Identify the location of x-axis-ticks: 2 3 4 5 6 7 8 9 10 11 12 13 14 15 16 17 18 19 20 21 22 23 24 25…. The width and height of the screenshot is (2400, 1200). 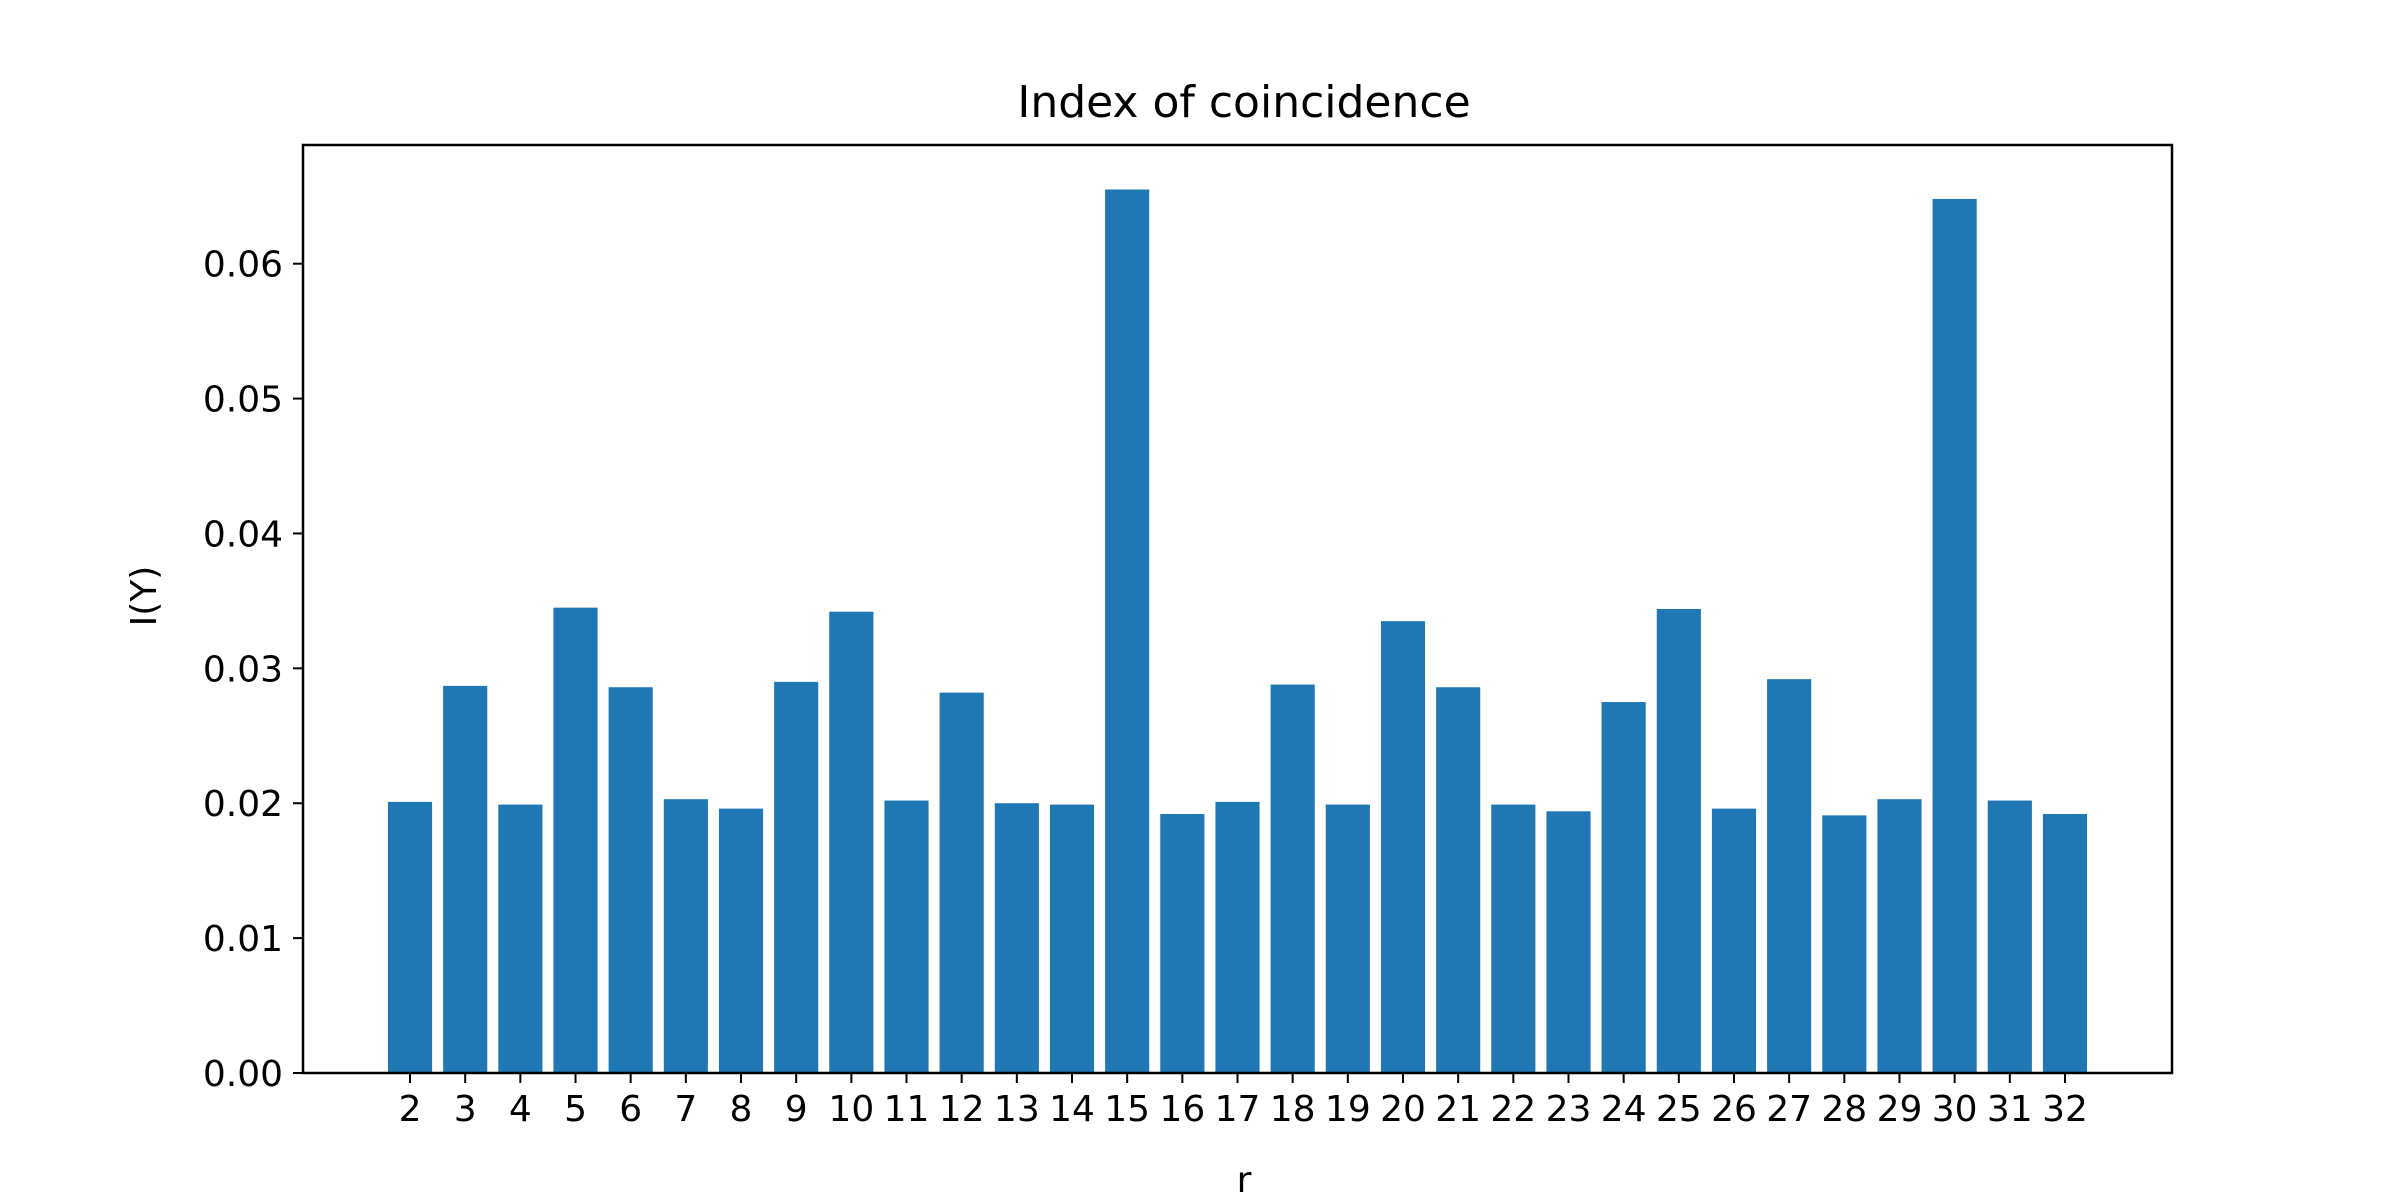
(1243, 1101).